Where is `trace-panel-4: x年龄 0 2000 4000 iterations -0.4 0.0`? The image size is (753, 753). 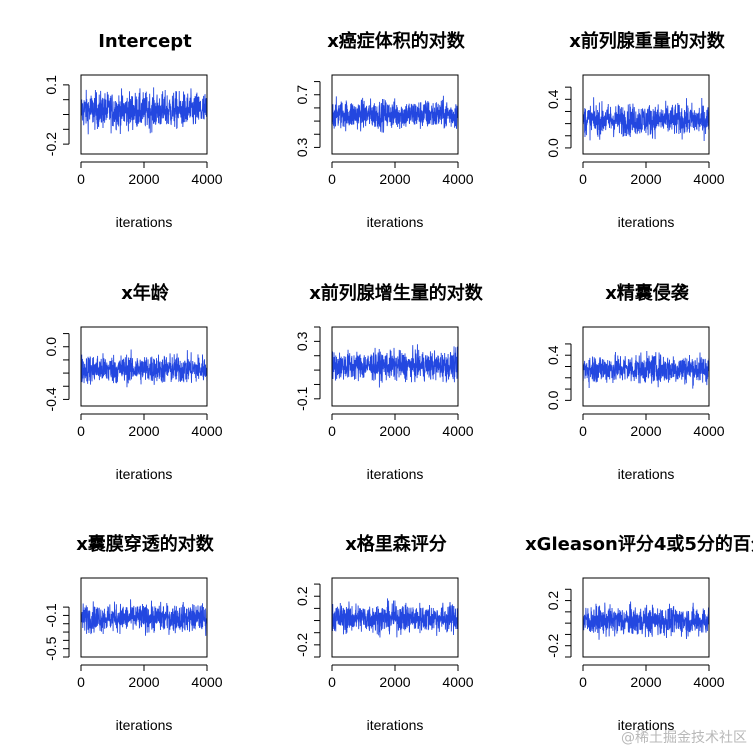 trace-panel-4: x年龄 0 2000 4000 iterations -0.4 0.0 is located at coordinates (133, 382).